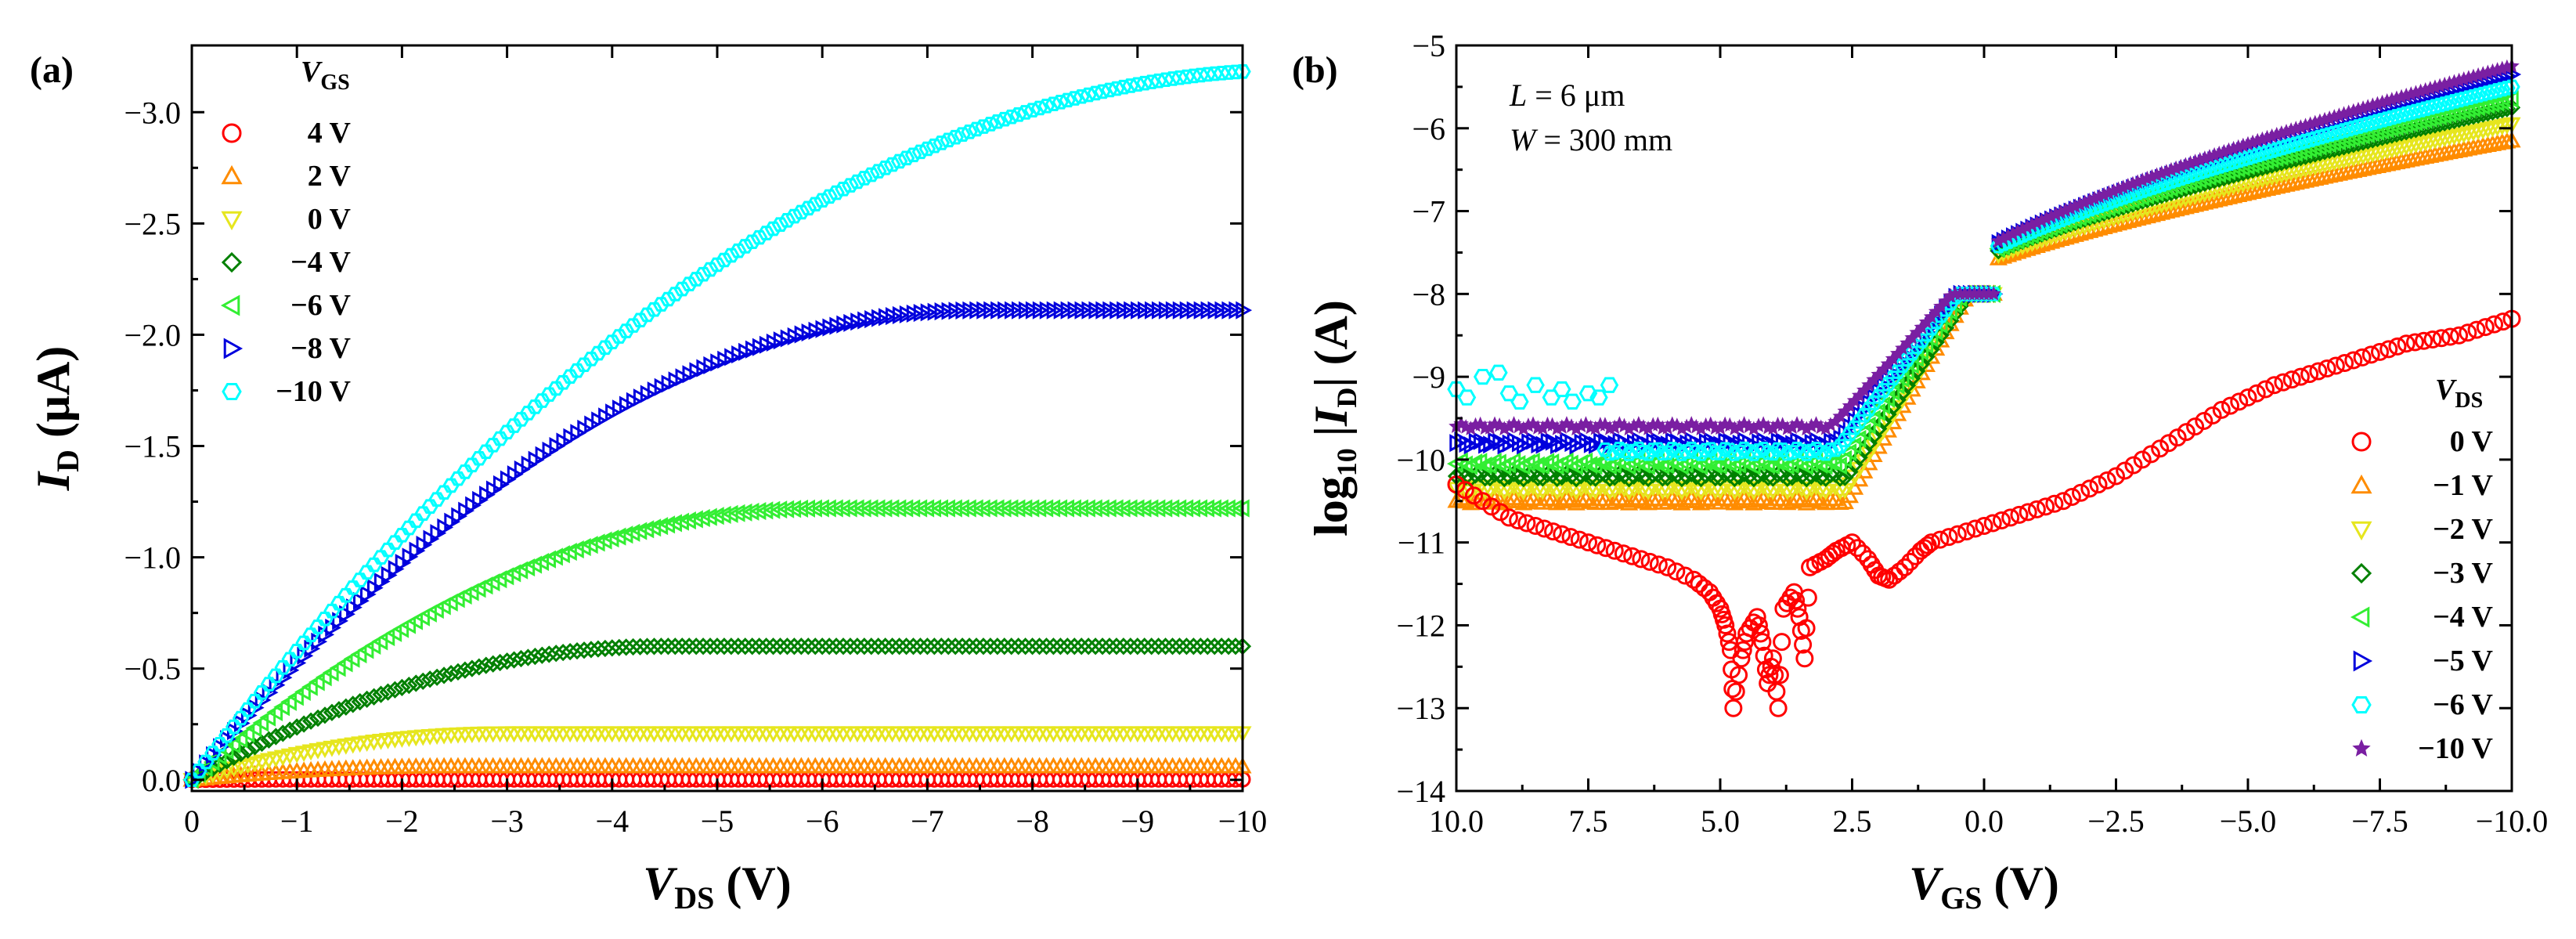 This screenshot has width=2576, height=939. What do you see at coordinates (2463, 704) in the screenshot?
I see `legend-label: −6 V` at bounding box center [2463, 704].